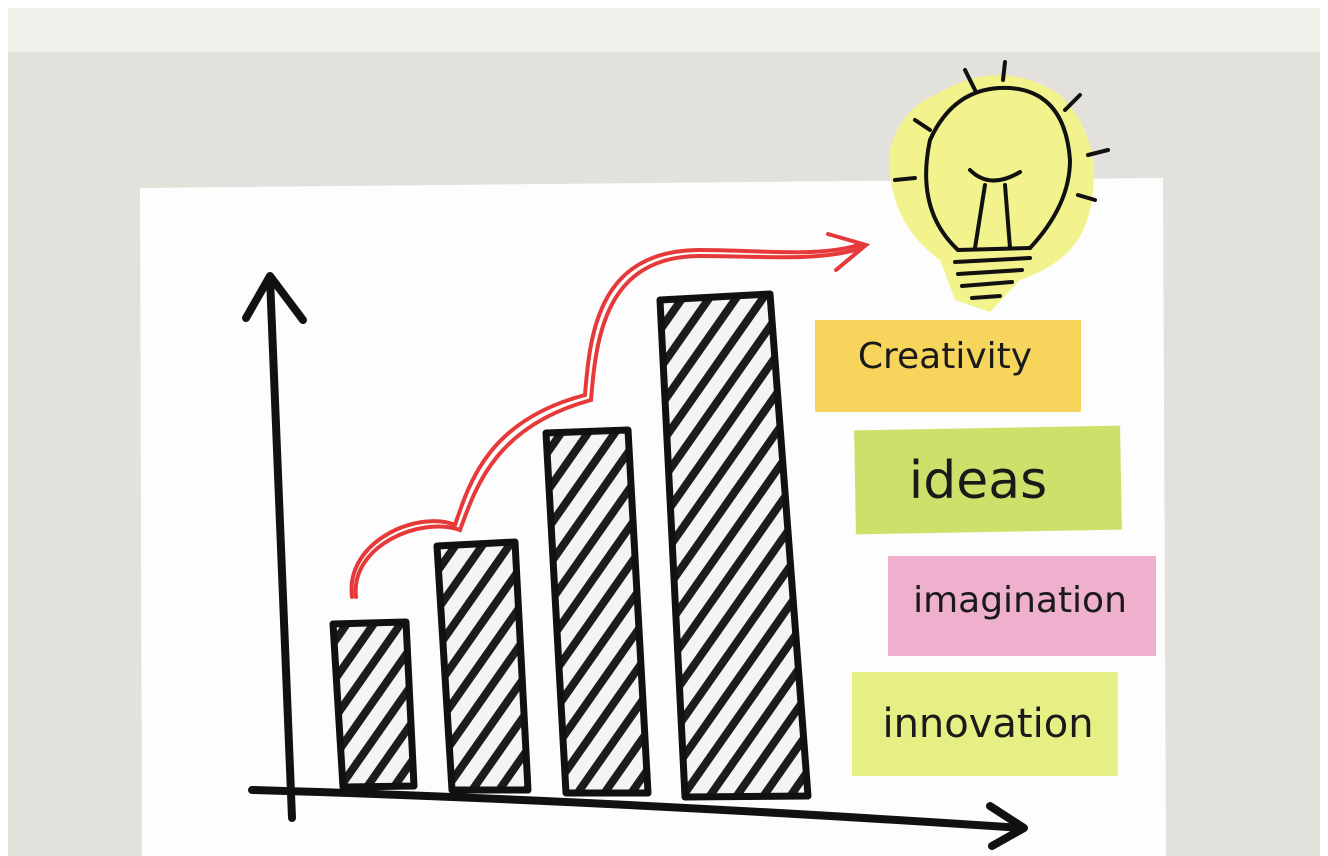  Describe the element at coordinates (1020, 600) in the screenshot. I see `note-label: imagination` at that location.